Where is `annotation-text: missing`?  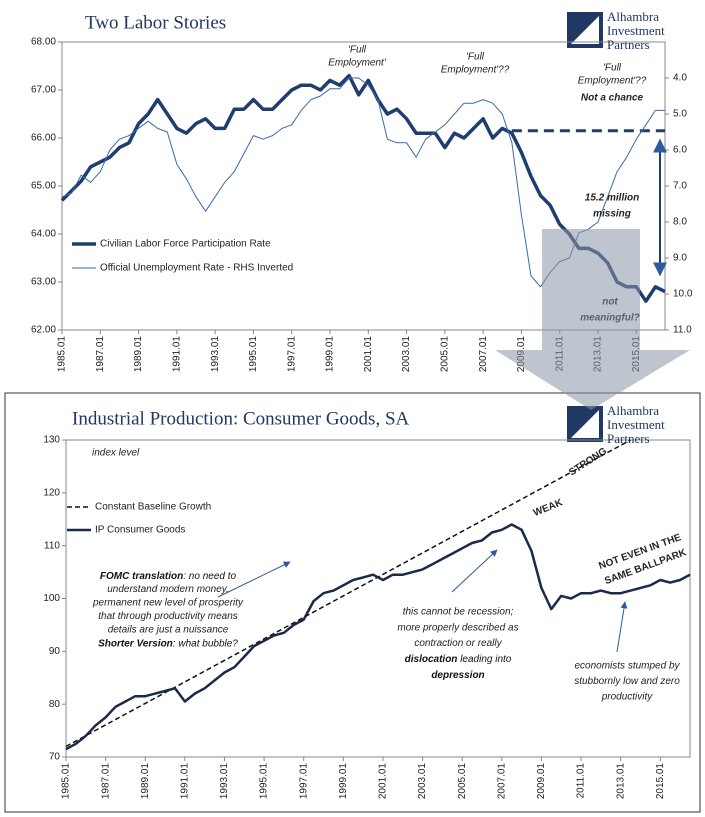
annotation-text: missing is located at coordinates (612, 214).